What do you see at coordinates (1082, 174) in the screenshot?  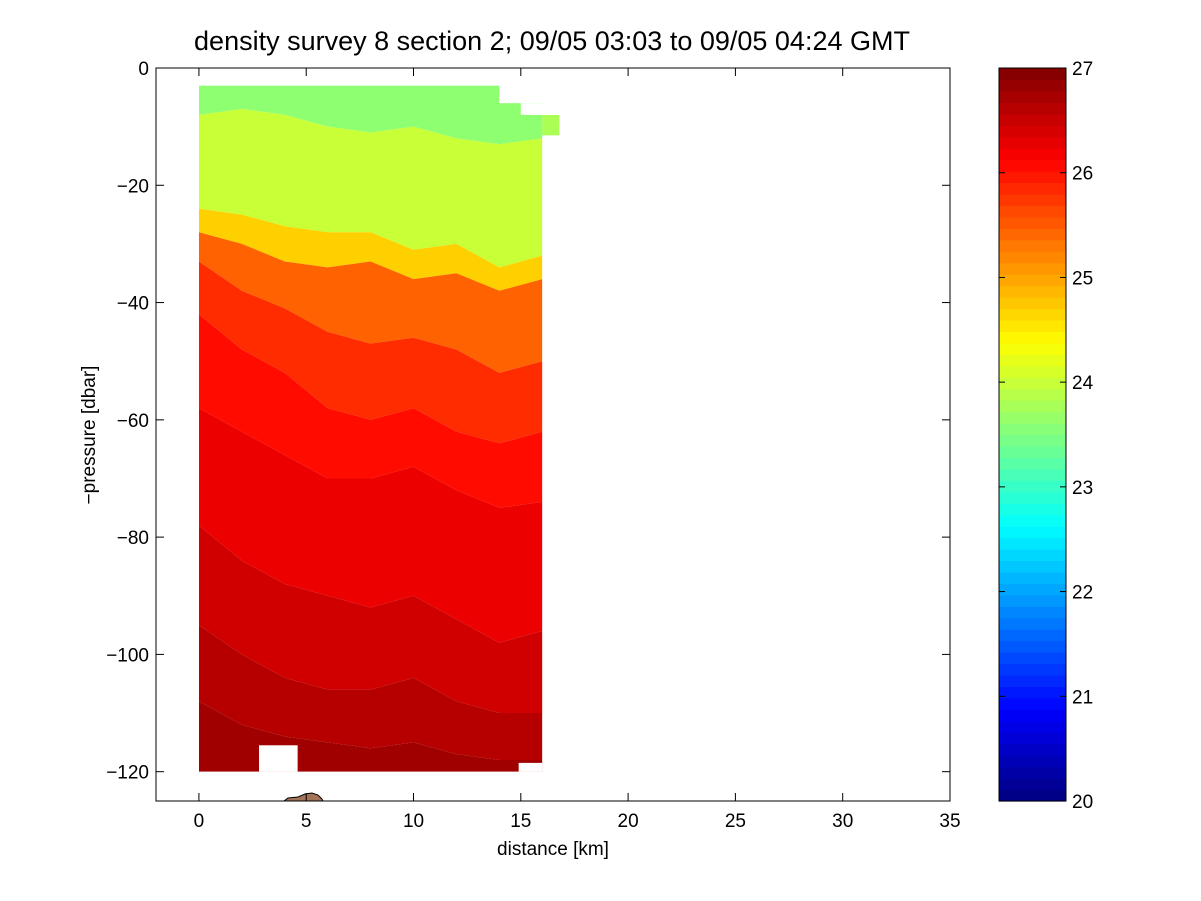 I see `colorbar-tick-label: 26` at bounding box center [1082, 174].